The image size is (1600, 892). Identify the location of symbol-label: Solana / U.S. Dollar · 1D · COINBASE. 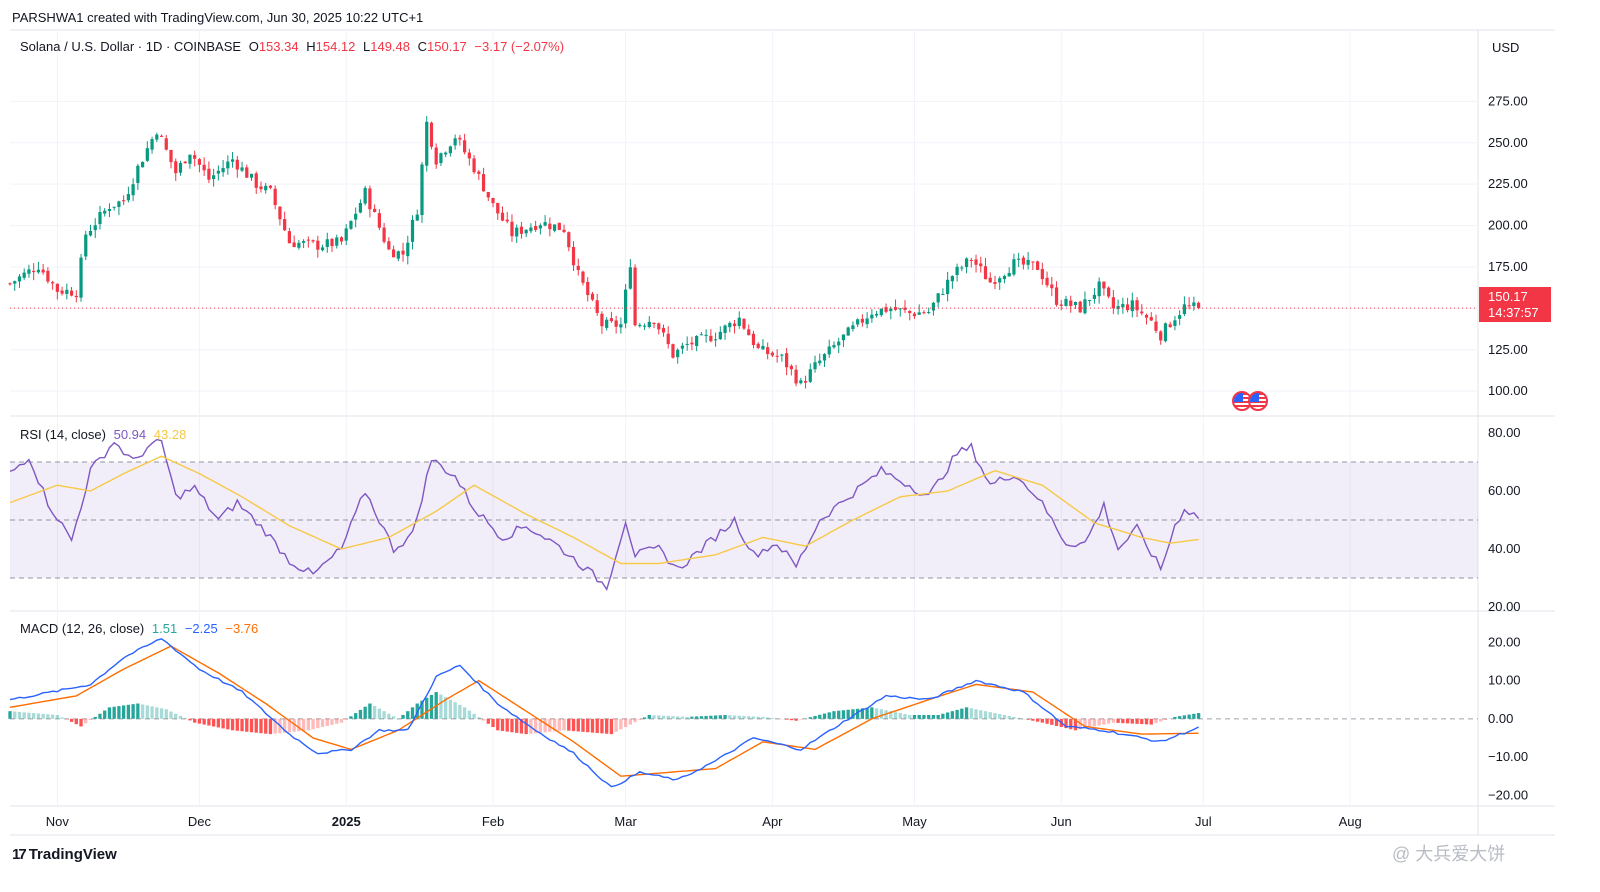
(131, 46).